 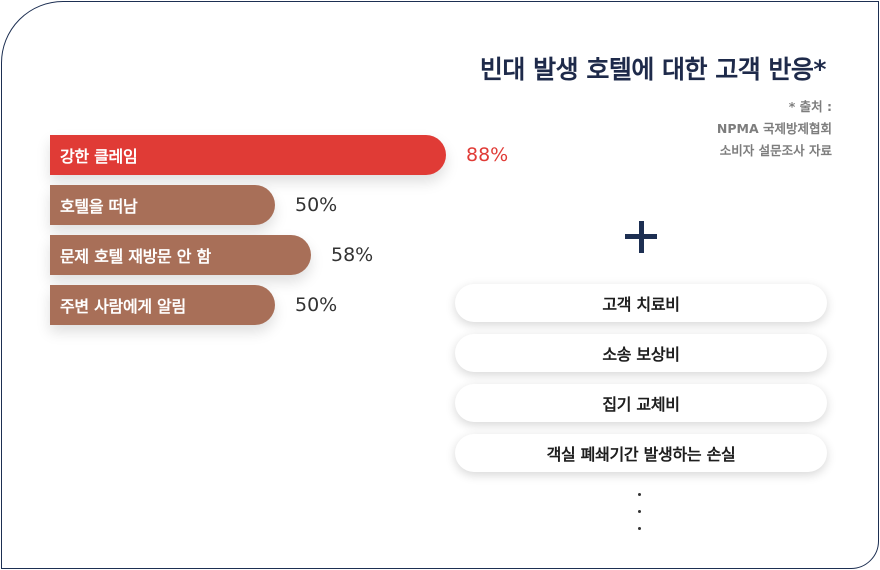 I want to click on chart-title: 빈대 발생 호텔에 대한 고객 반응*, so click(x=653, y=69).